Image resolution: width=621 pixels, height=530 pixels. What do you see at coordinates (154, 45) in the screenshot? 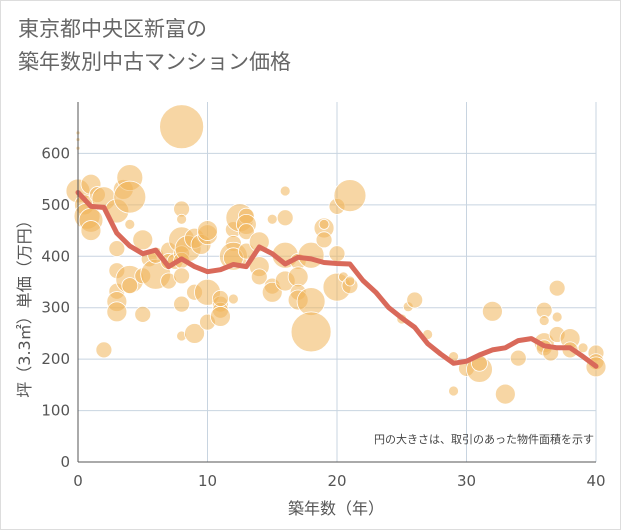
I see `chart-title: 東京都中央区新富の 築年数別中古マンション価格` at bounding box center [154, 45].